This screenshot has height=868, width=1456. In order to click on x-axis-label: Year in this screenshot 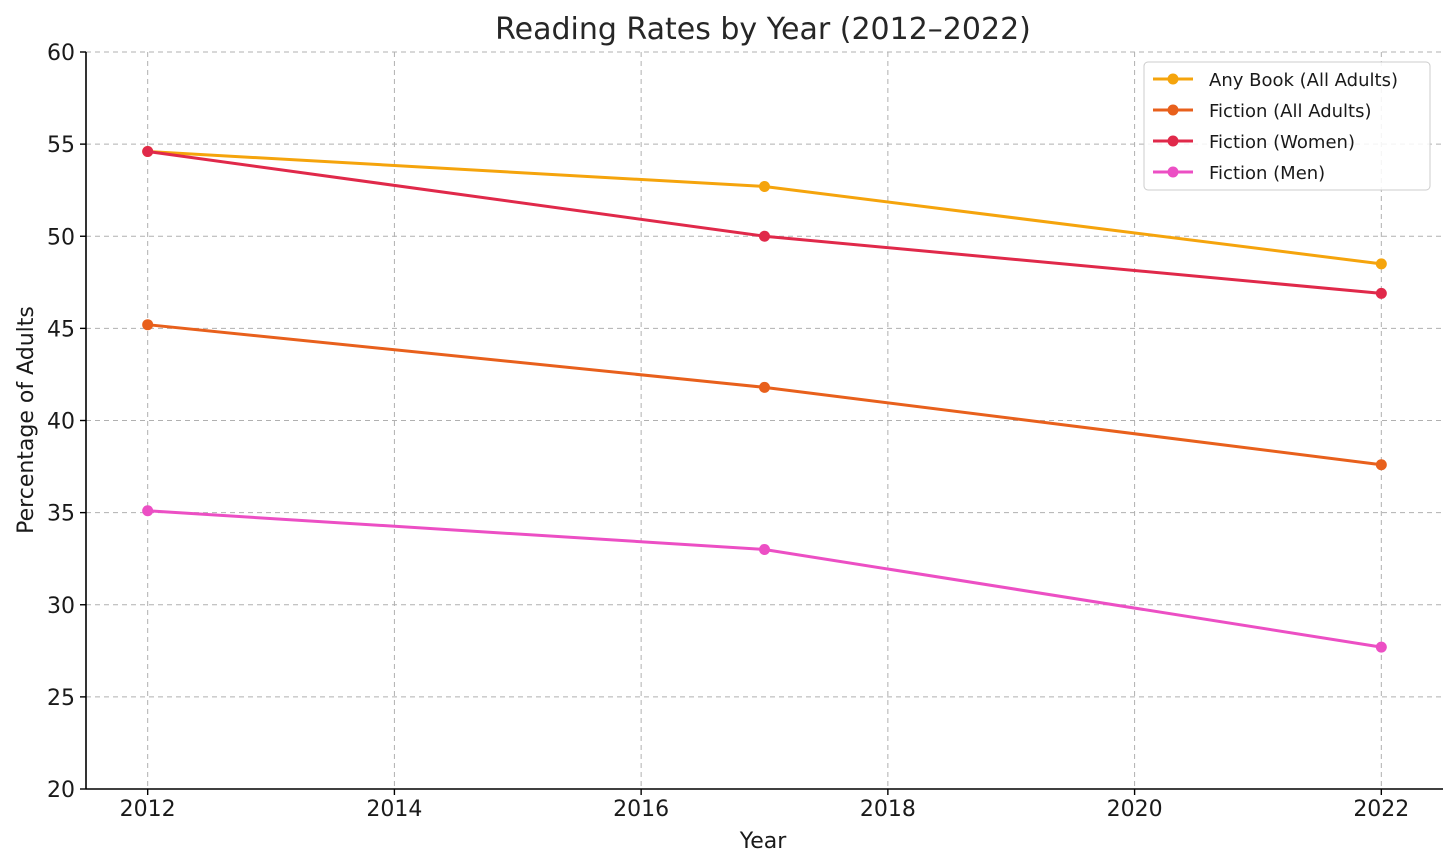, I will do `click(763, 841)`.